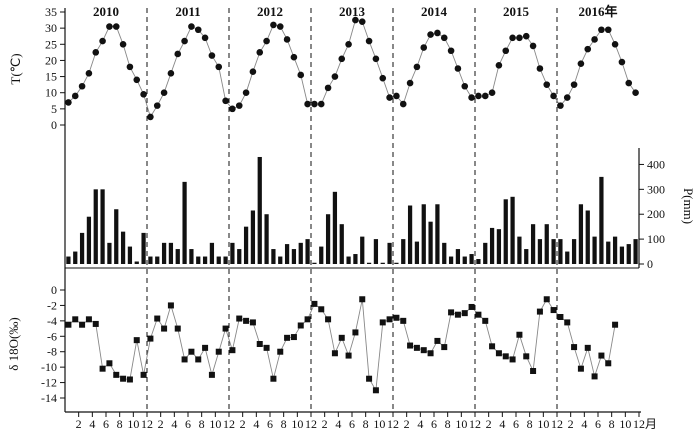  I want to click on year-label: 2014, so click(434, 11).